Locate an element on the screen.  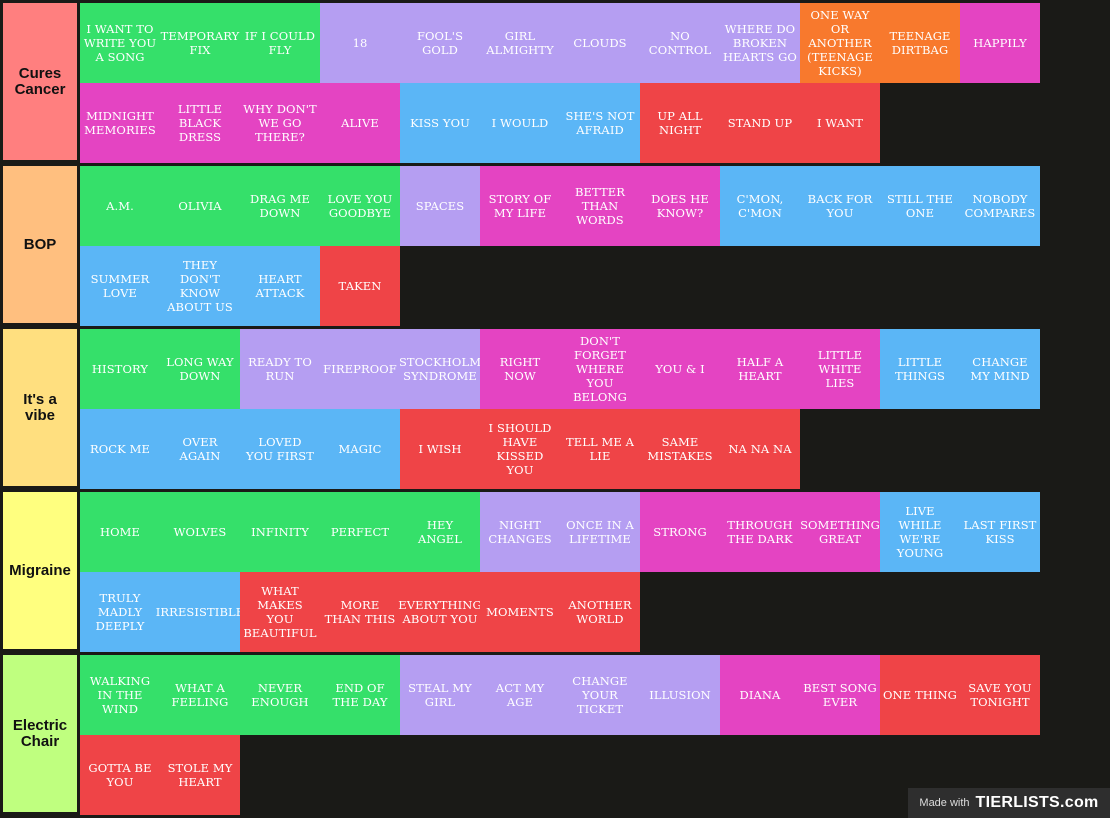
tier-item: TAKEN is located at coordinates (360, 286).